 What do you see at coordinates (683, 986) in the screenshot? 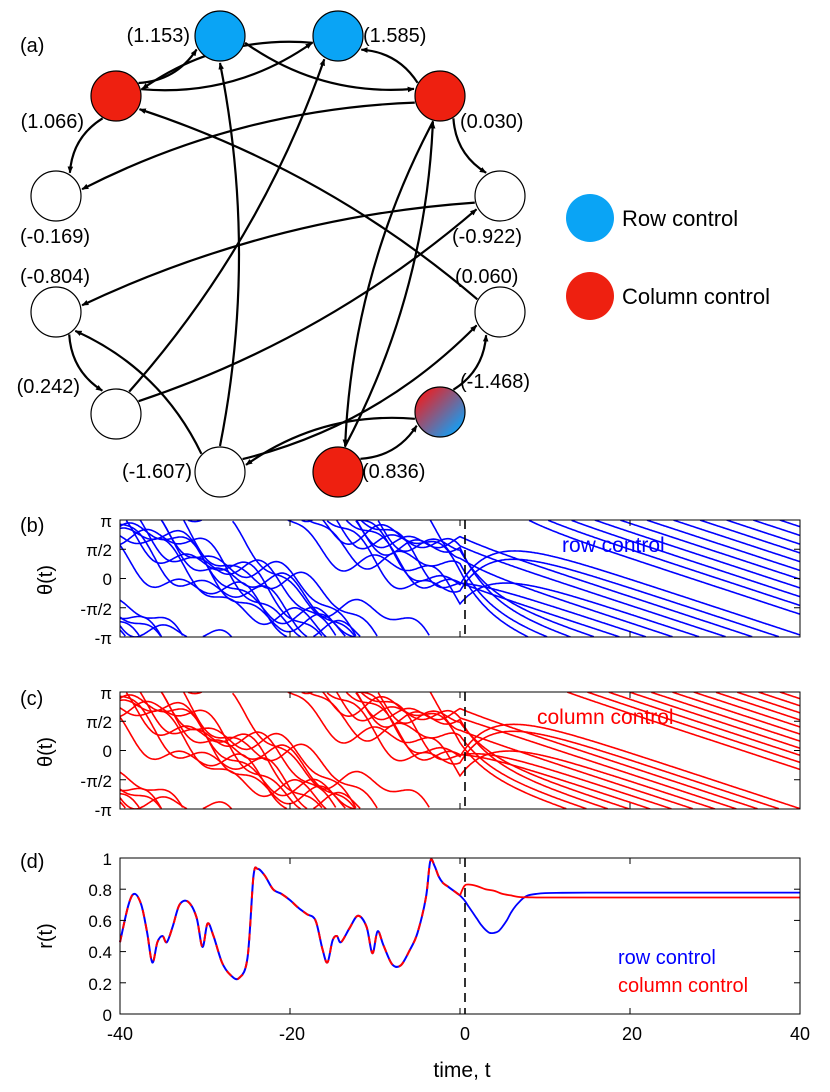
I see `panel-d-legend-column: column control` at bounding box center [683, 986].